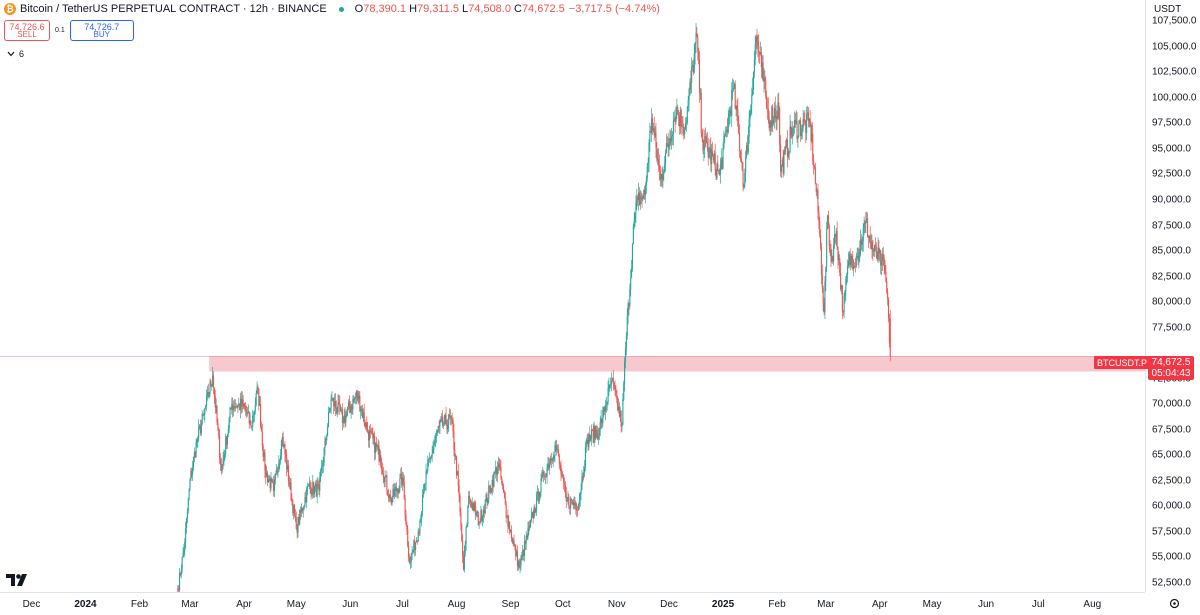 This screenshot has height=615, width=1200. I want to click on currency-label: USDT, so click(1168, 9).